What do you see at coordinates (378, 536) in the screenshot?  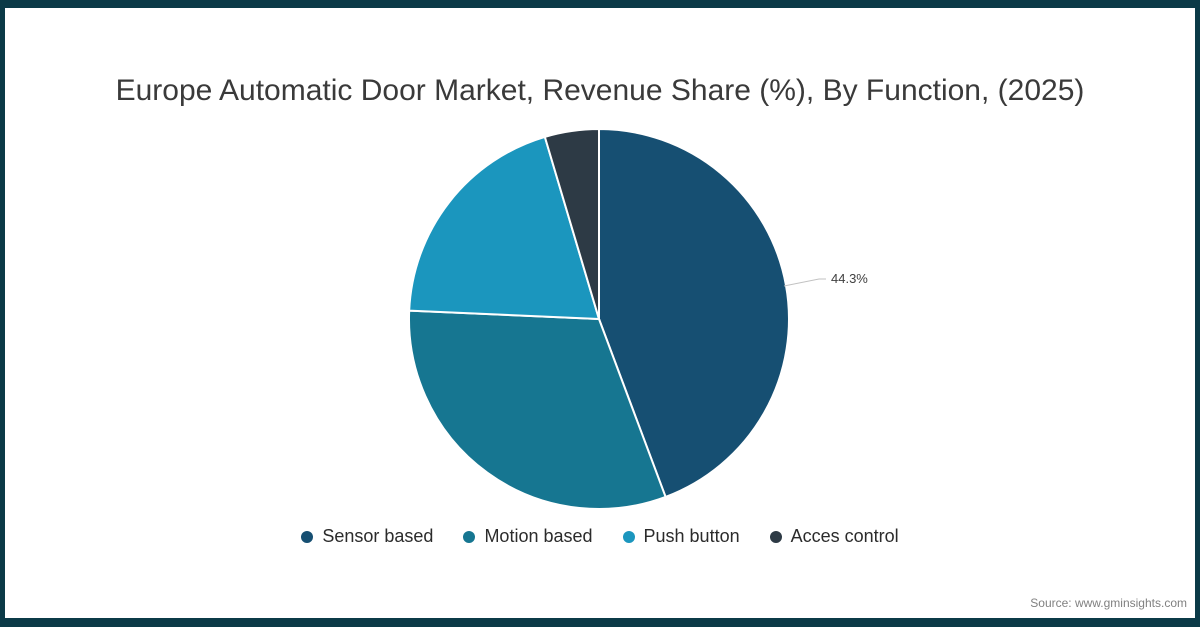 I see `legend-label: Sensor based` at bounding box center [378, 536].